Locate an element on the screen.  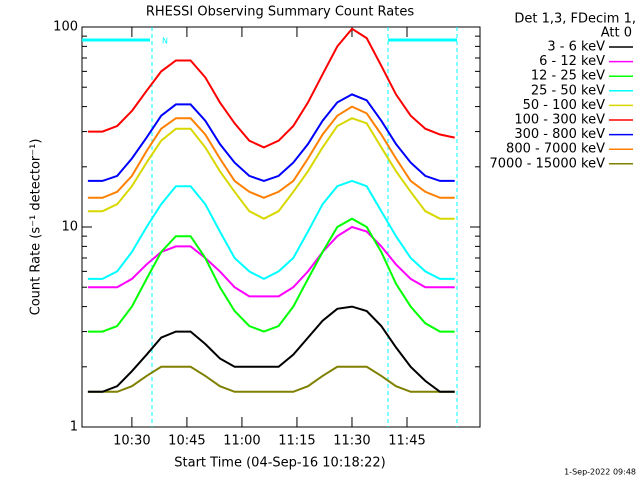
legend-label: 3 - 6 keV is located at coordinates (576, 47).